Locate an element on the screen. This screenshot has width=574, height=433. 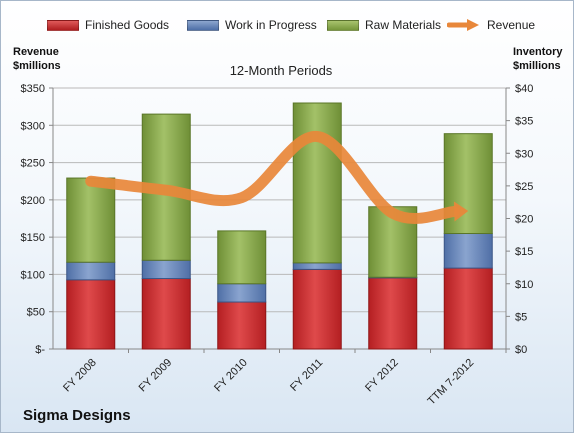
bar-work-in-progress-fy-2008 is located at coordinates (91, 271).